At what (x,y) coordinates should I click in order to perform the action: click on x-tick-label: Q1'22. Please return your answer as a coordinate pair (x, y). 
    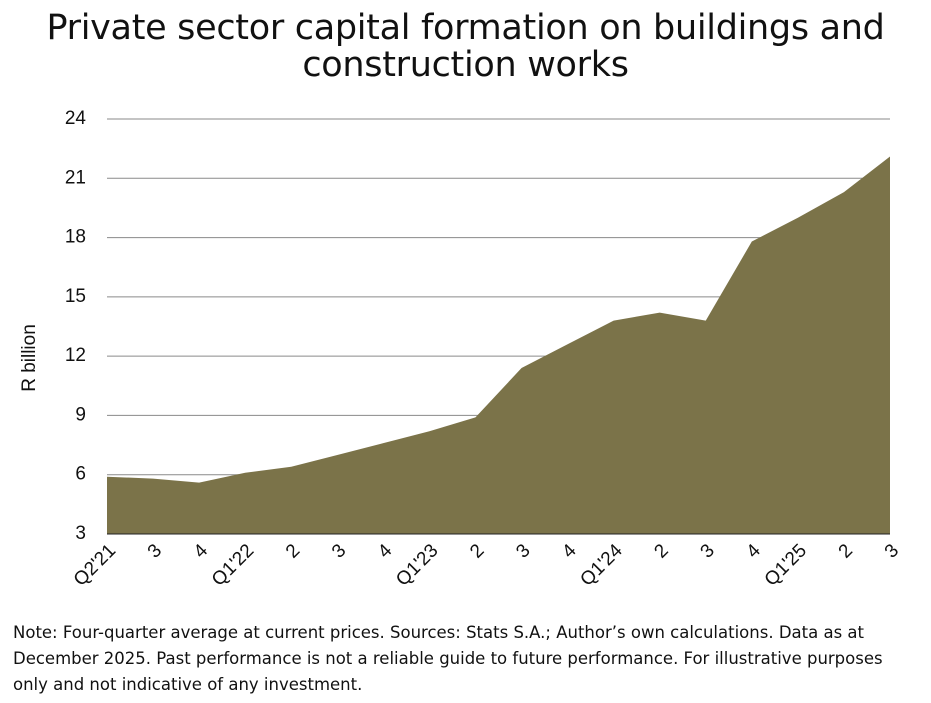
    Looking at the image, I should click on (233, 565).